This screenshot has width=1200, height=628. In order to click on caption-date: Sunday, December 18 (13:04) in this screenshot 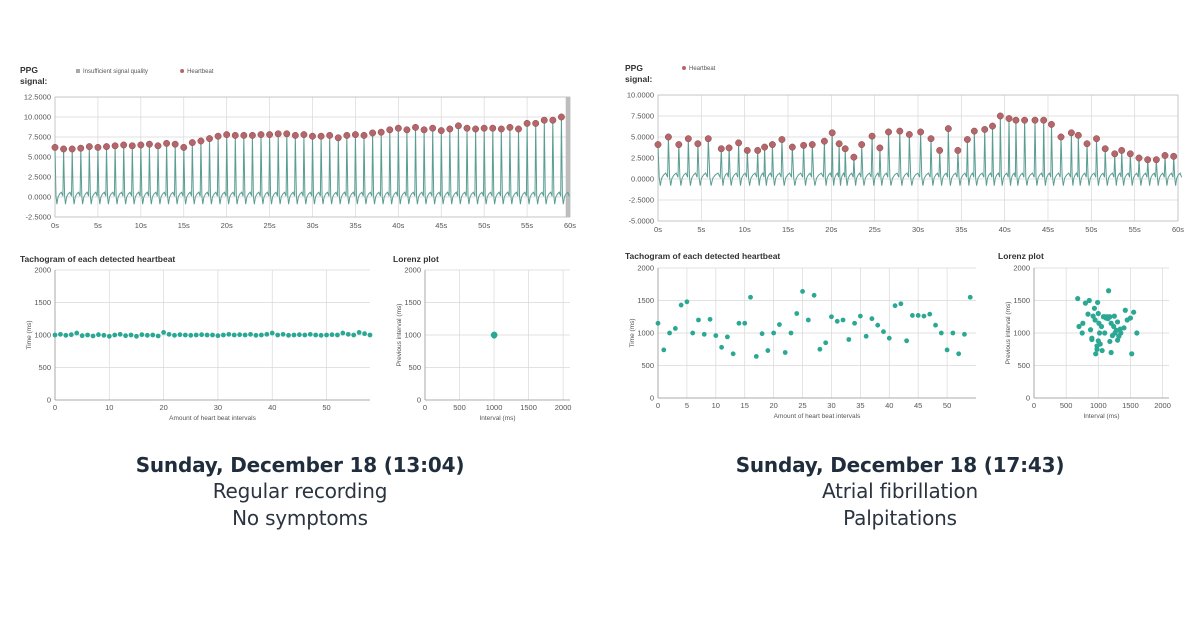, I will do `click(300, 465)`.